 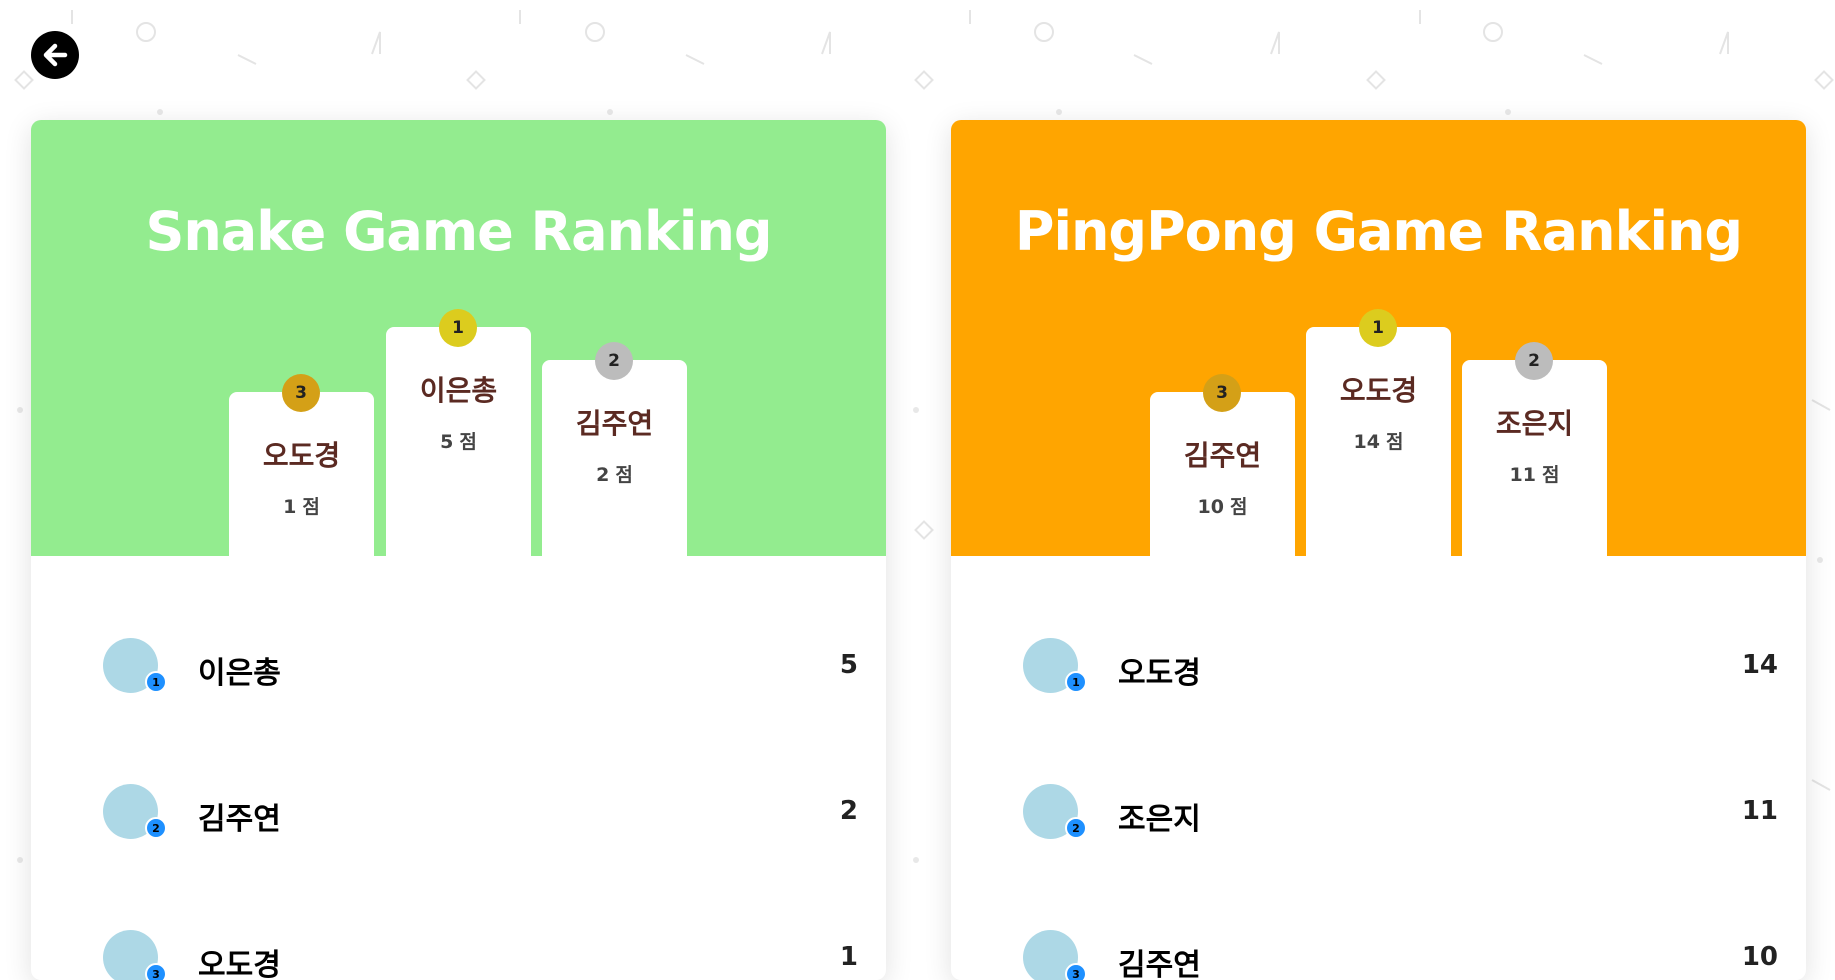 I want to click on podium-score-value: 1, so click(x=290, y=507).